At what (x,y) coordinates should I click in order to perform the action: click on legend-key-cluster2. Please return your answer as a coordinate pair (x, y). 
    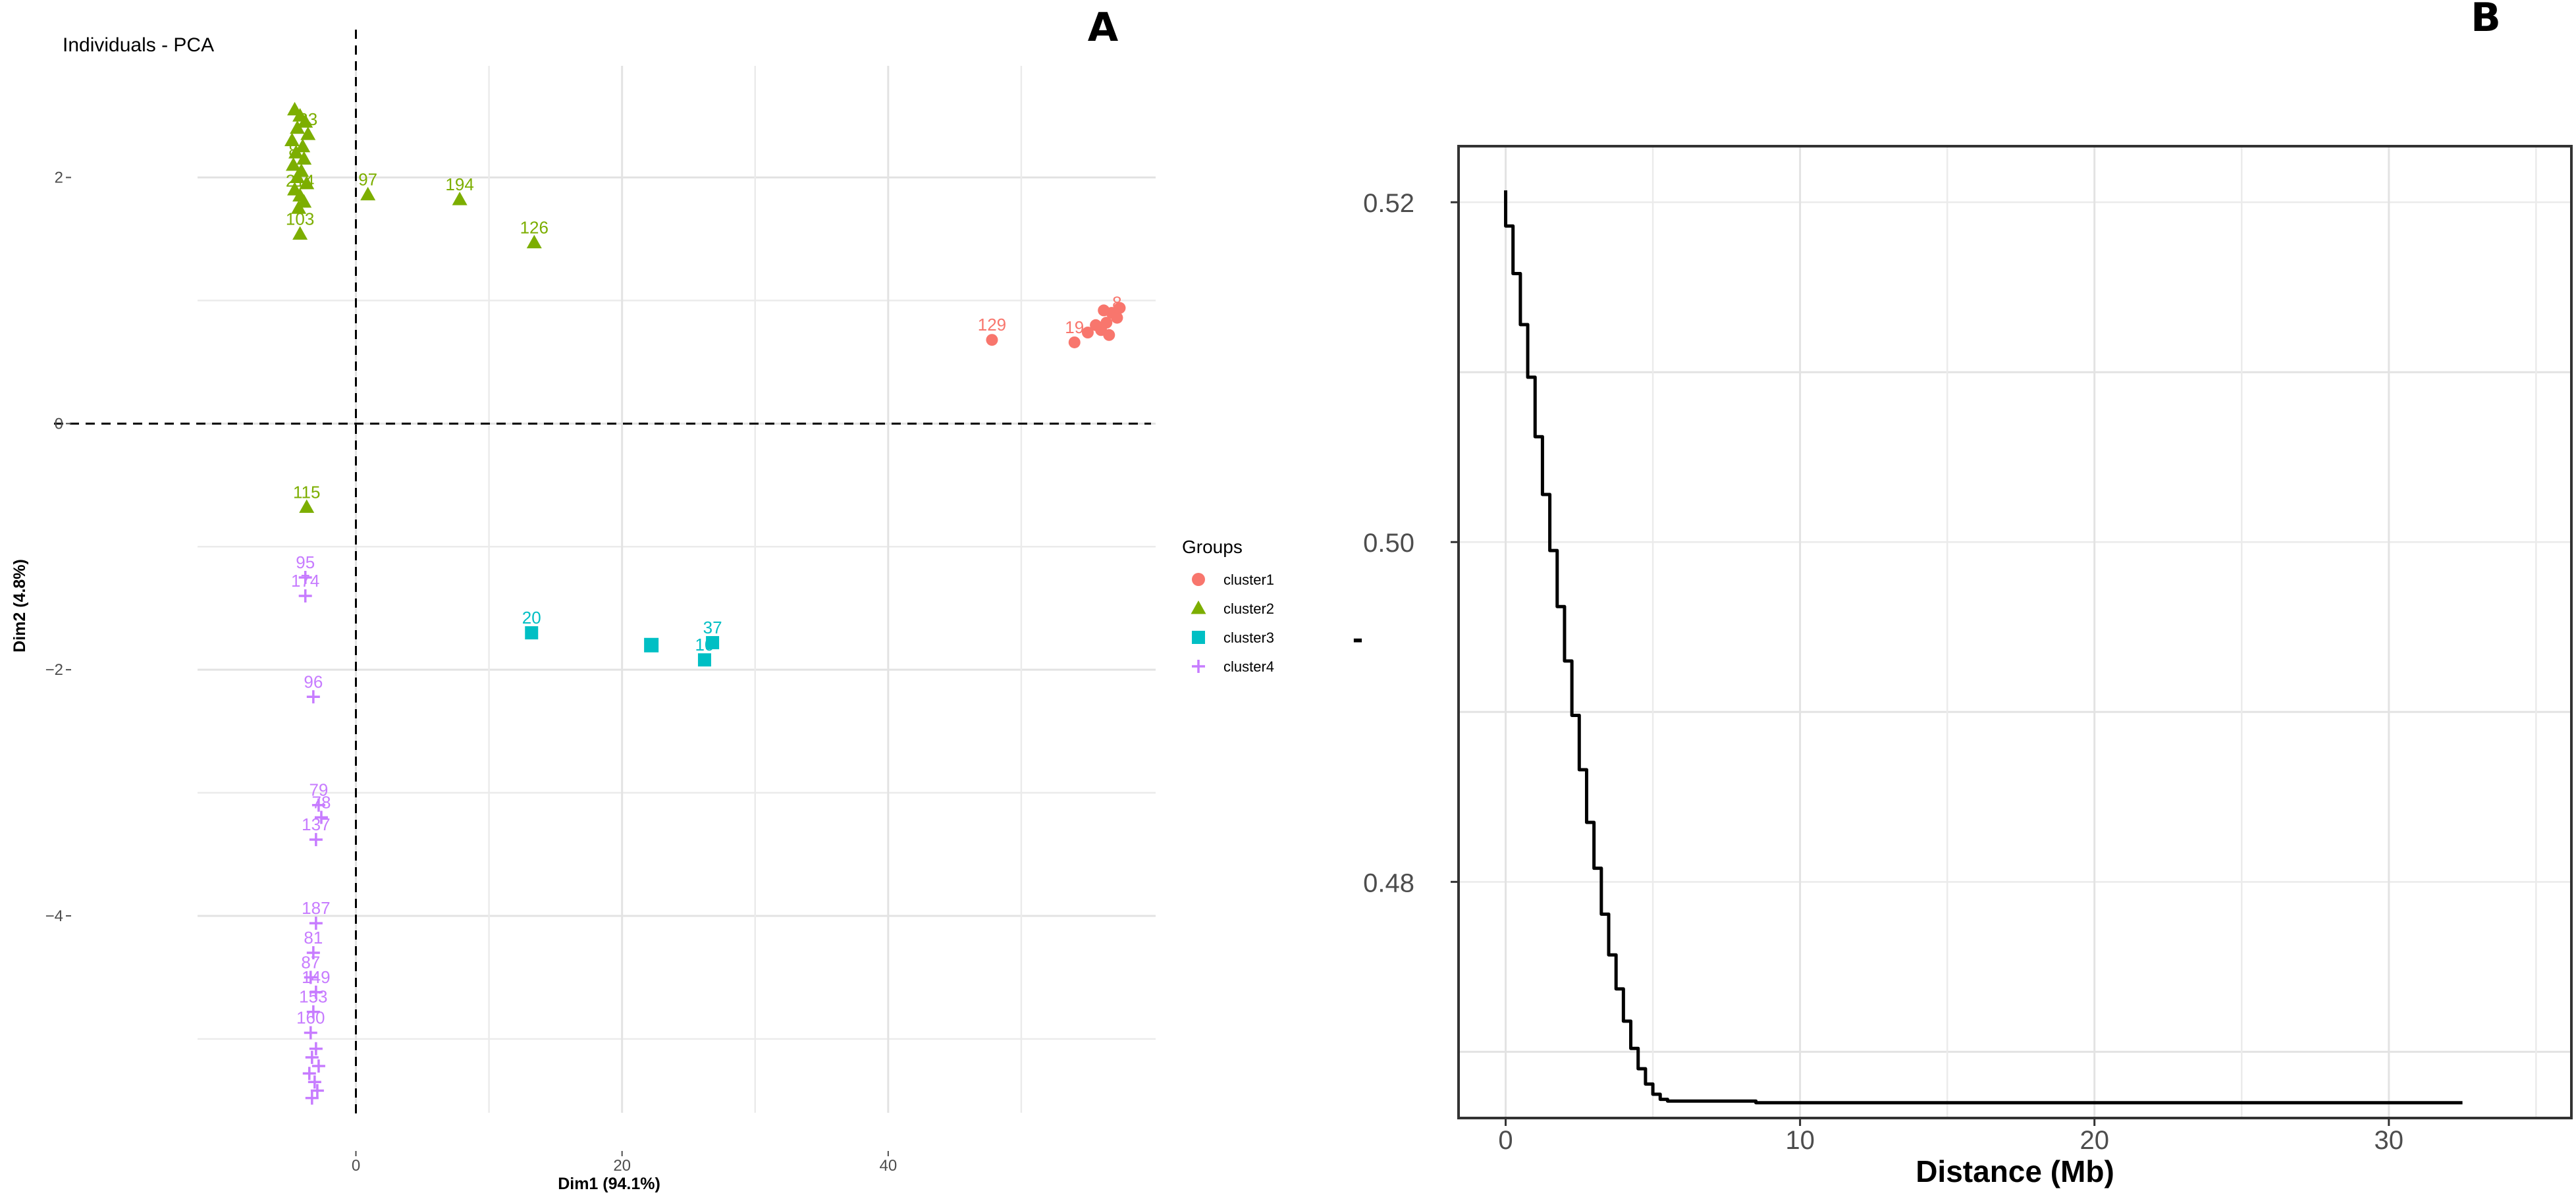
    Looking at the image, I should click on (1198, 607).